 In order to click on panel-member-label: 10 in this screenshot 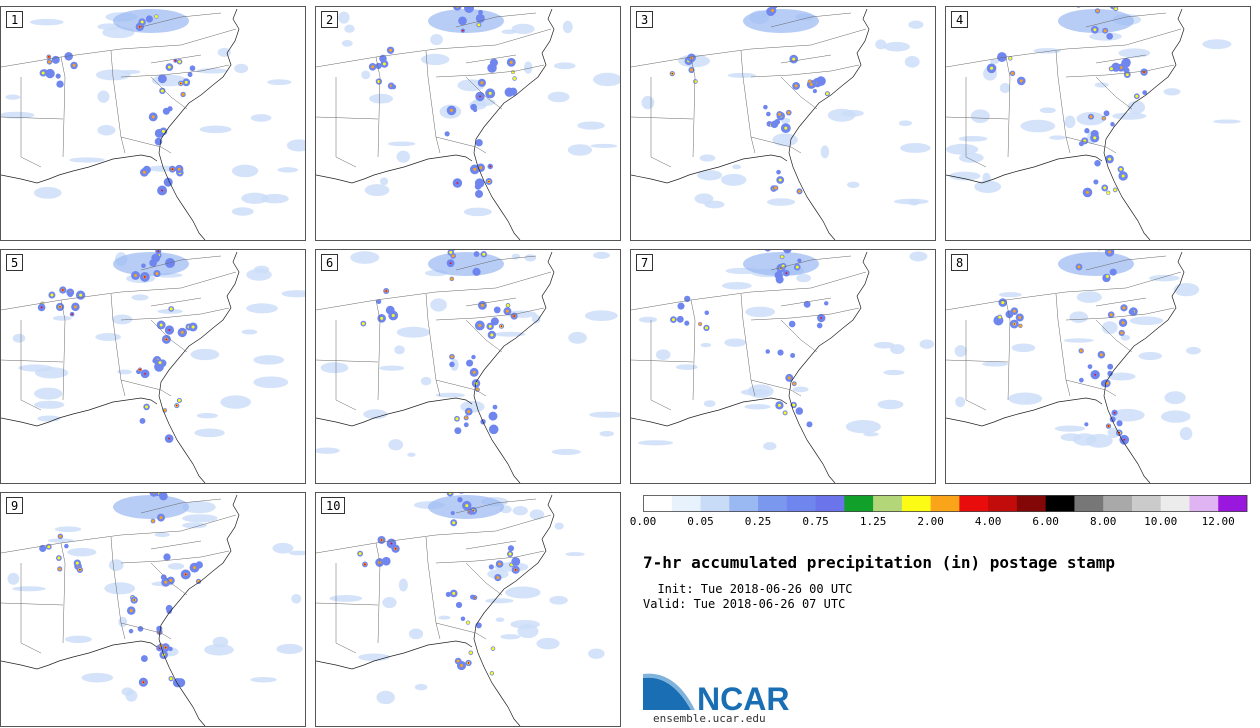, I will do `click(333, 505)`.